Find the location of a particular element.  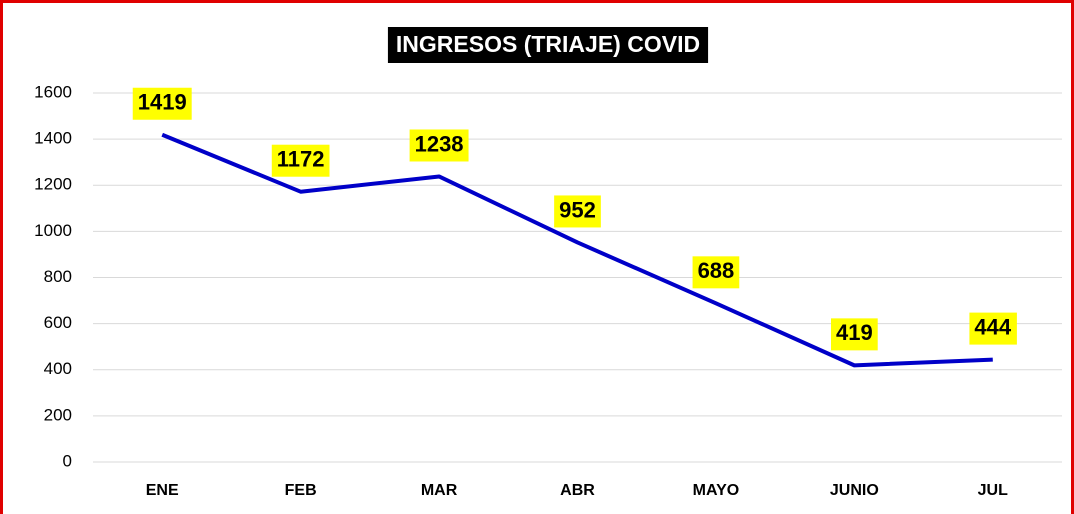

title-box is located at coordinates (548, 45).